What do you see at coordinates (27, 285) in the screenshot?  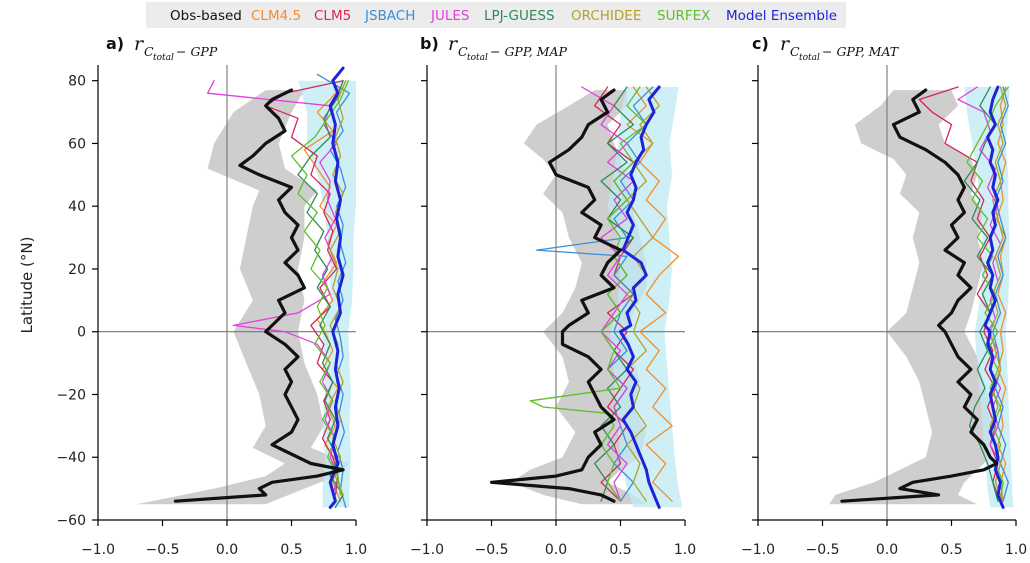 I see `y-axis-label: Latitude (°N)` at bounding box center [27, 285].